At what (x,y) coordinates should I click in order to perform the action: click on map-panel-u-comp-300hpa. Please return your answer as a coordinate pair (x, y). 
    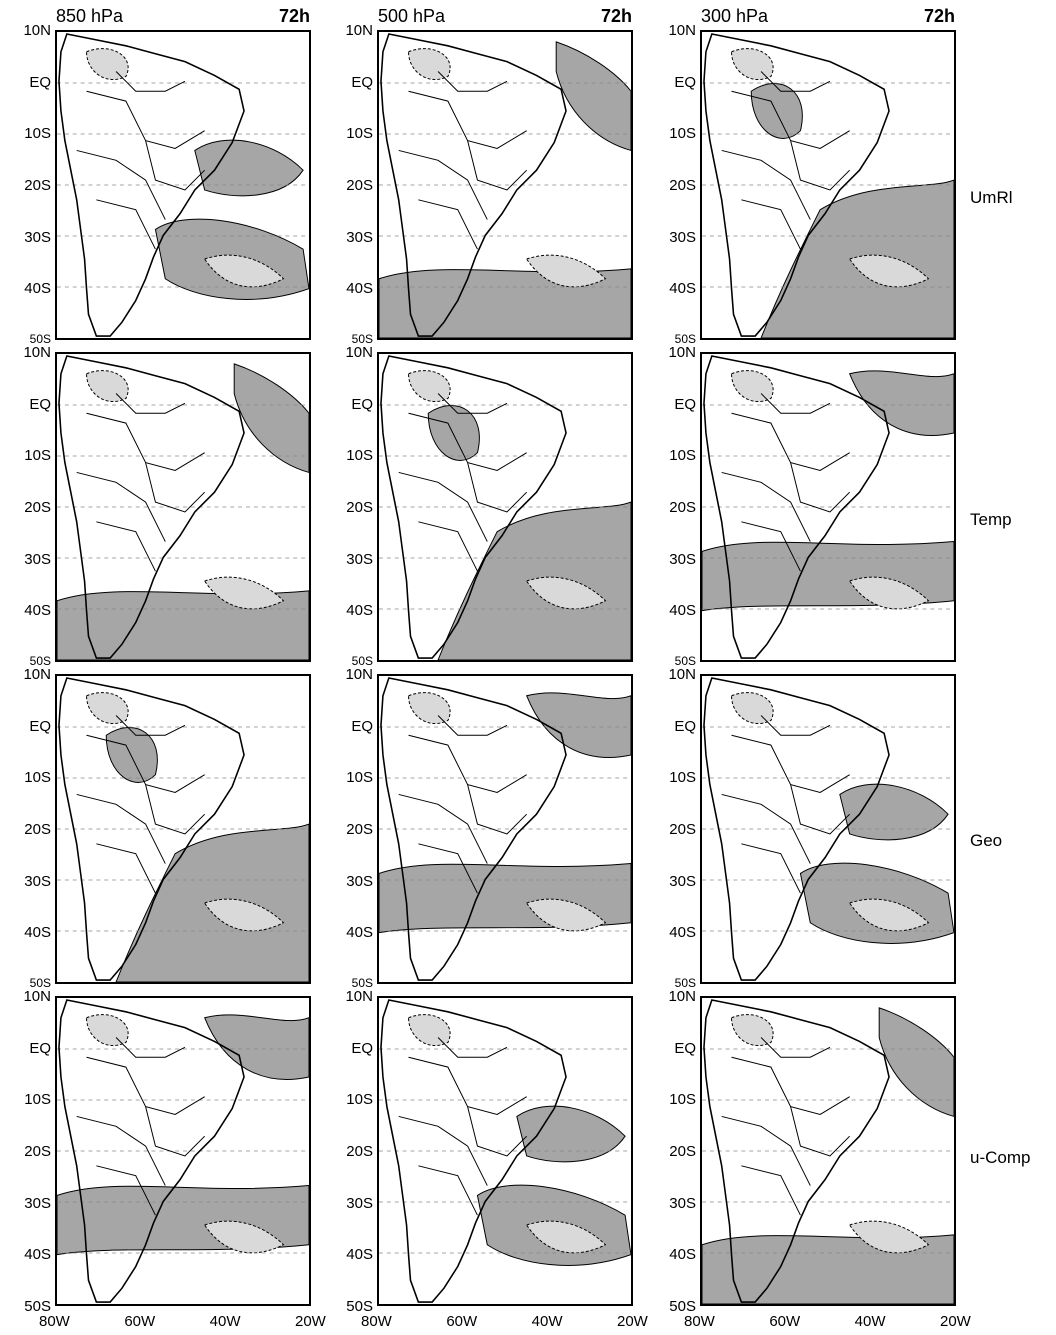
    Looking at the image, I should click on (828, 1151).